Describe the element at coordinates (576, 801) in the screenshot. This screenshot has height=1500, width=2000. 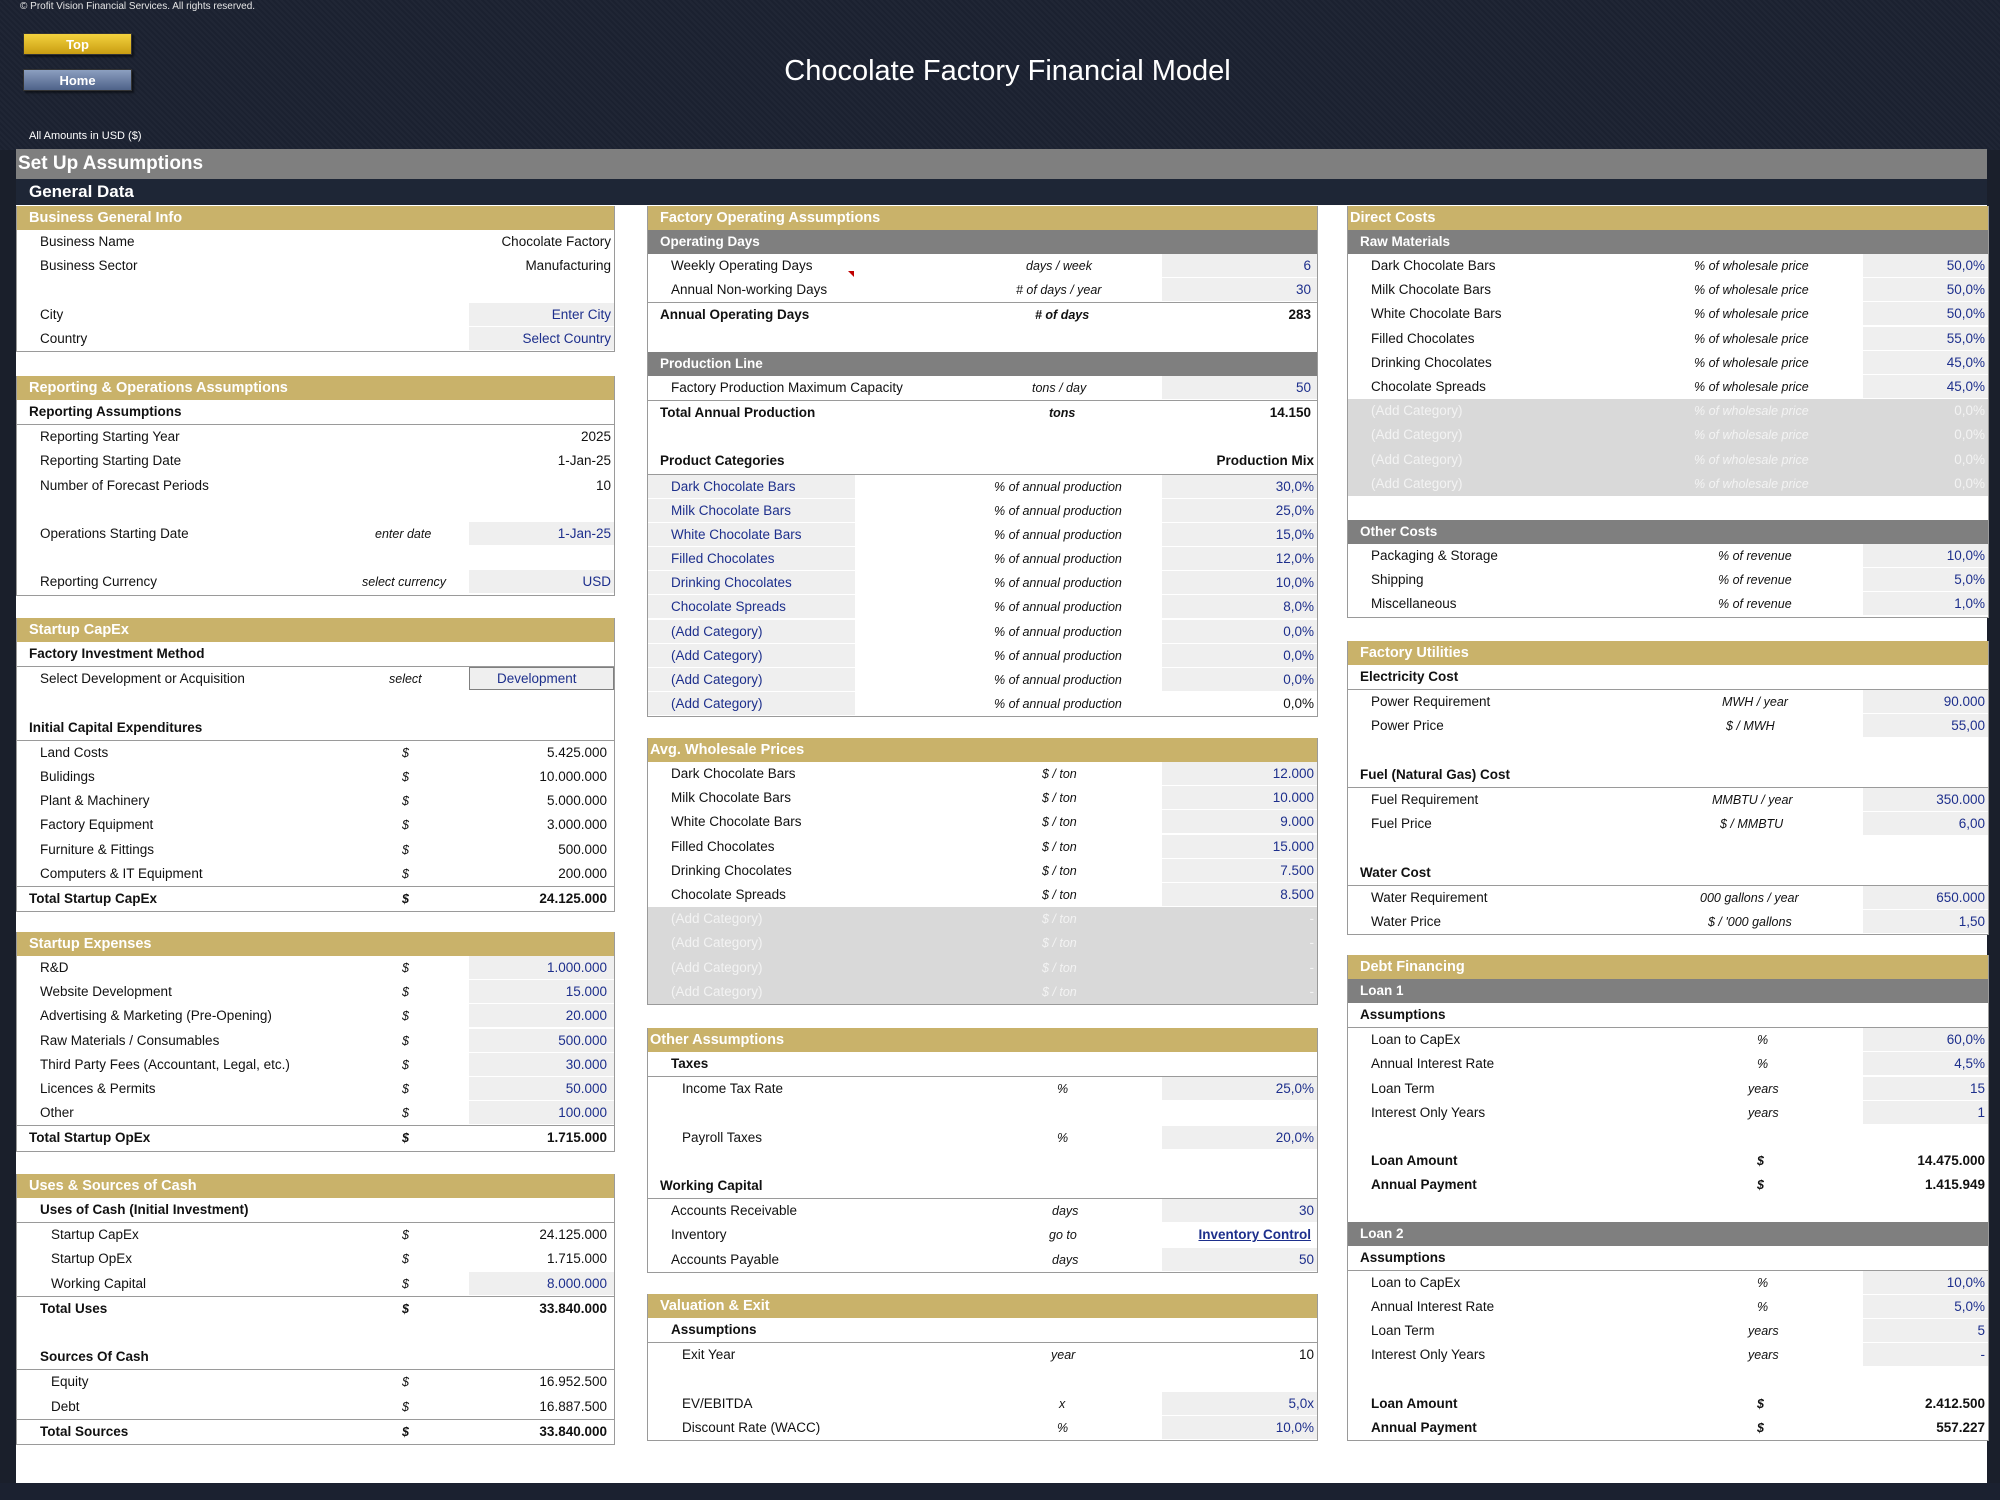
I see `value: 5.000.000` at that location.